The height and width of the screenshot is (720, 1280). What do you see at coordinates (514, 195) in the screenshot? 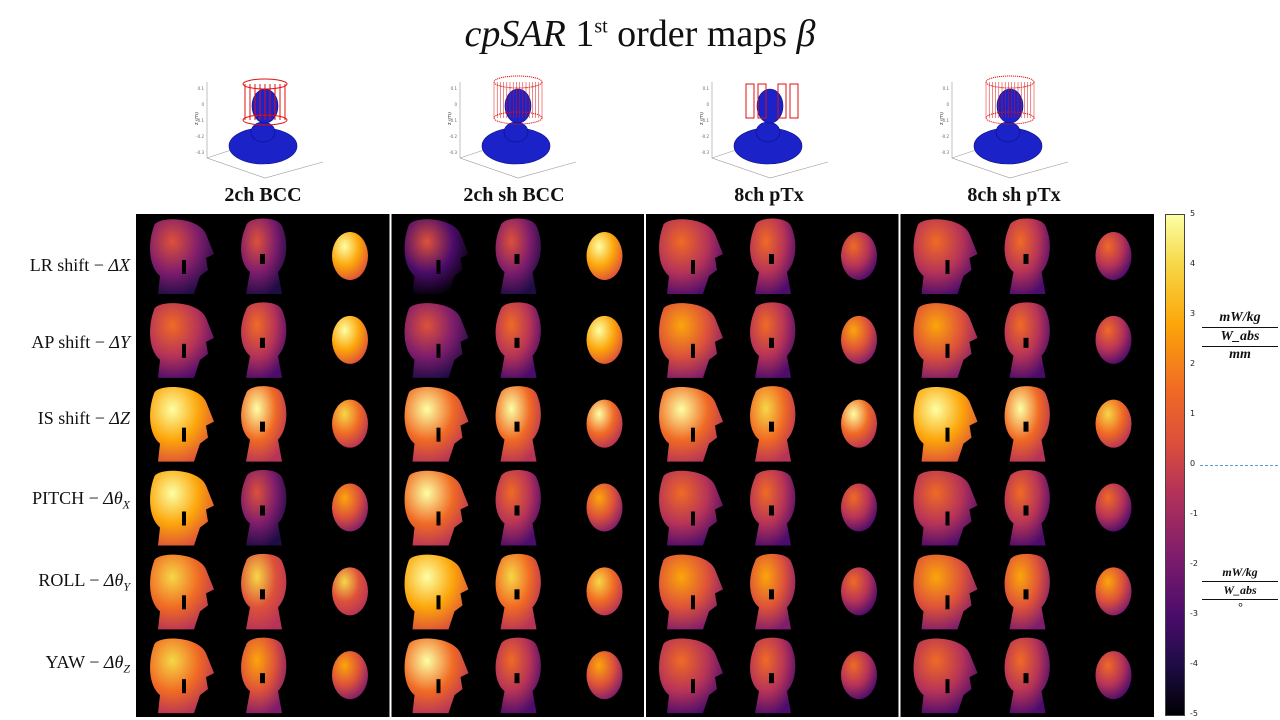
I see `coil-label-2ch-sh-bcc: 2ch sh BCC` at bounding box center [514, 195].